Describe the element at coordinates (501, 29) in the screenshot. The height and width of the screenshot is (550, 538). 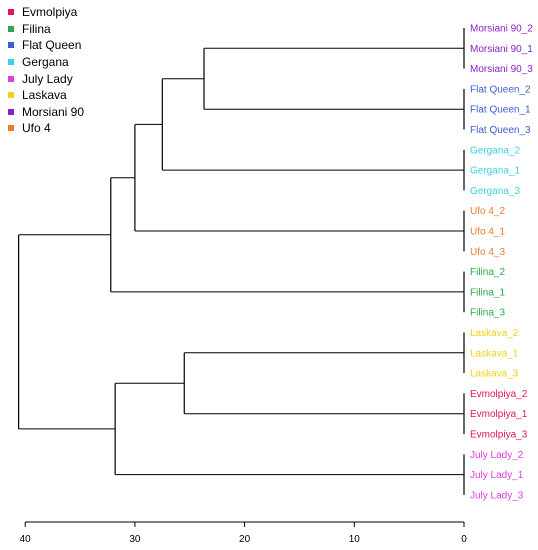
I see `leaf-label: Morsiani 90_2` at that location.